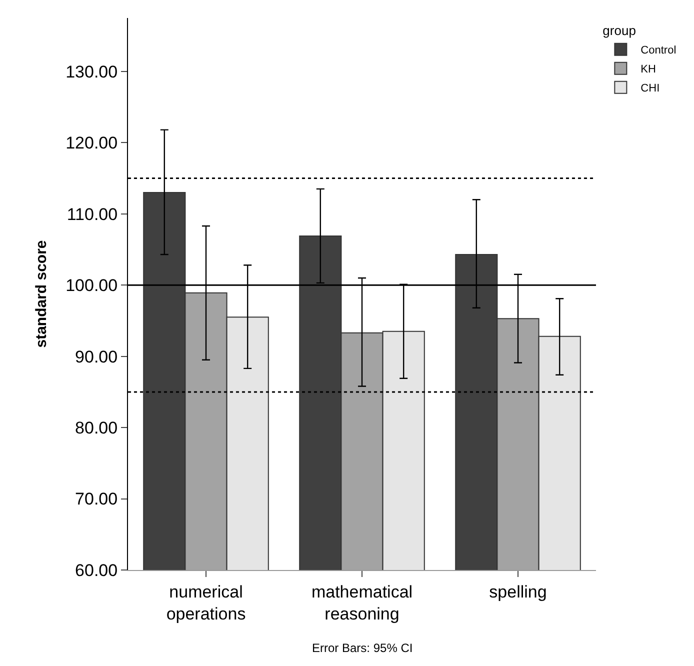 Image resolution: width=694 pixels, height=666 pixels. Describe the element at coordinates (92, 214) in the screenshot. I see `y-tick-label: 110.00` at that location.